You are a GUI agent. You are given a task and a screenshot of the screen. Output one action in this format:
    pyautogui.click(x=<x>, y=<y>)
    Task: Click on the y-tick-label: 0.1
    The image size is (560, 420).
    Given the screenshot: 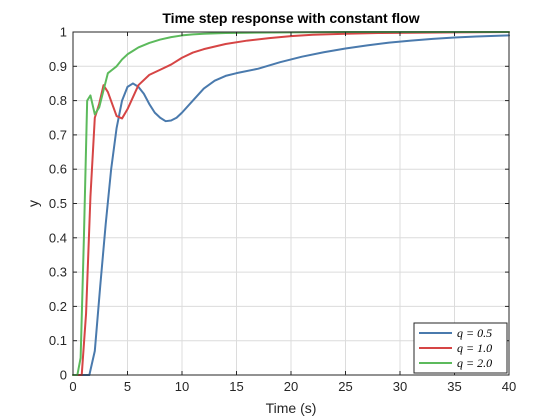 What is the action you would take?
    pyautogui.click(x=58, y=340)
    